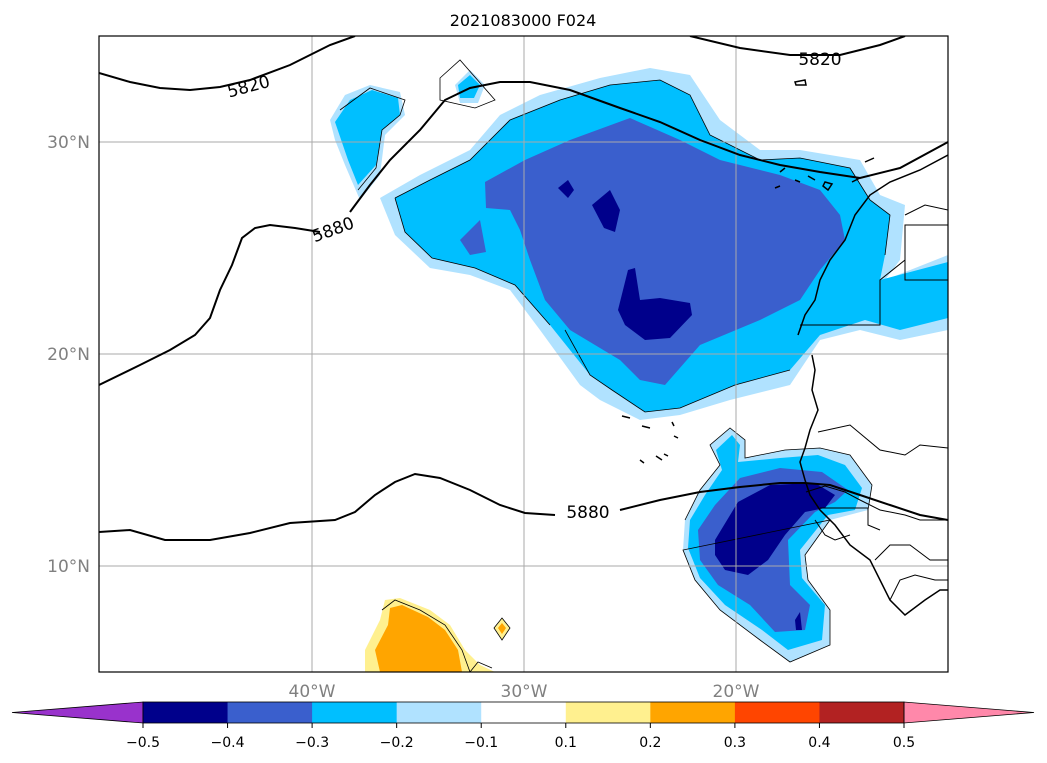 Image resolution: width=1047 pixels, height=763 pixels. I want to click on colorbar: −0.5 −0.4 −0.3 −0.2 −0.1 0.1 0.2 0.3 0.4 0.5, so click(523, 726).